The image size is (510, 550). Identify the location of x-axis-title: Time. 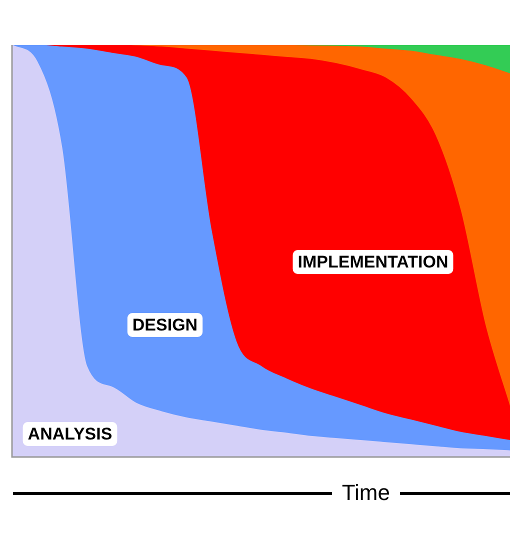
(365, 493).